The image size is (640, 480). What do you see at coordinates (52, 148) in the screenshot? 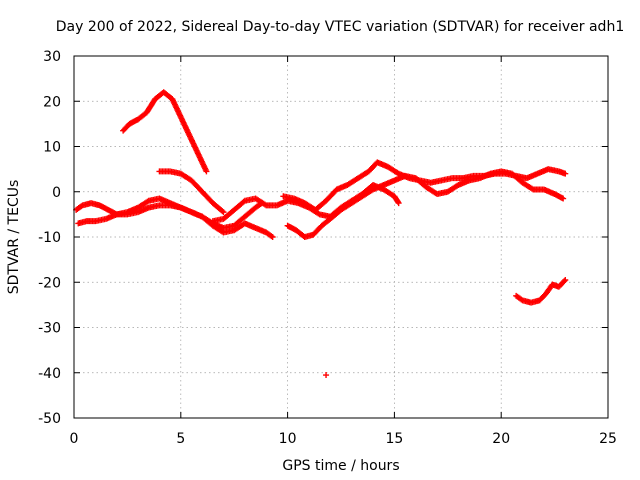
I see `y-tick-label: 10` at bounding box center [52, 148].